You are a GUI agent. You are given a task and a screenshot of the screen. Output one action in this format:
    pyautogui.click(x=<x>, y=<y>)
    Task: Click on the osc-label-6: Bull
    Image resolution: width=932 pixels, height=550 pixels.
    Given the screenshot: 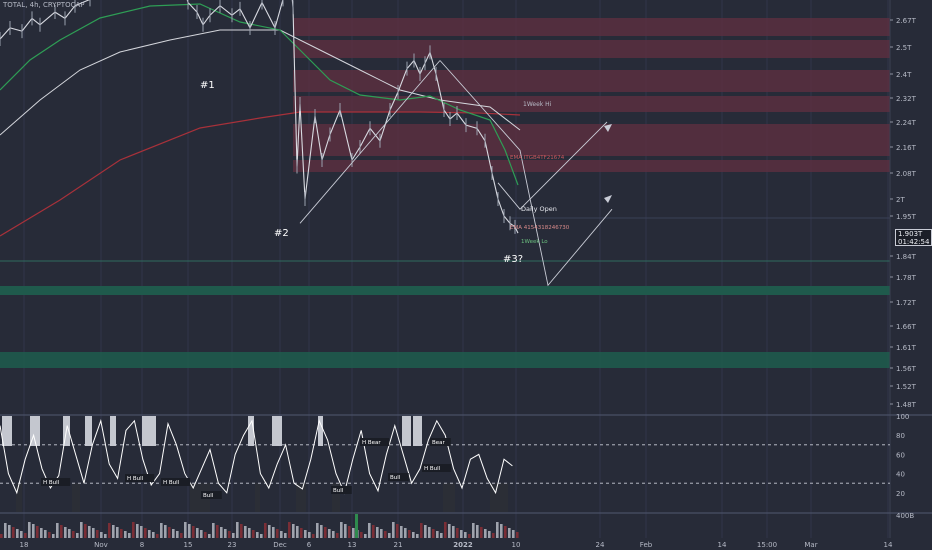 What is the action you would take?
    pyautogui.click(x=395, y=478)
    